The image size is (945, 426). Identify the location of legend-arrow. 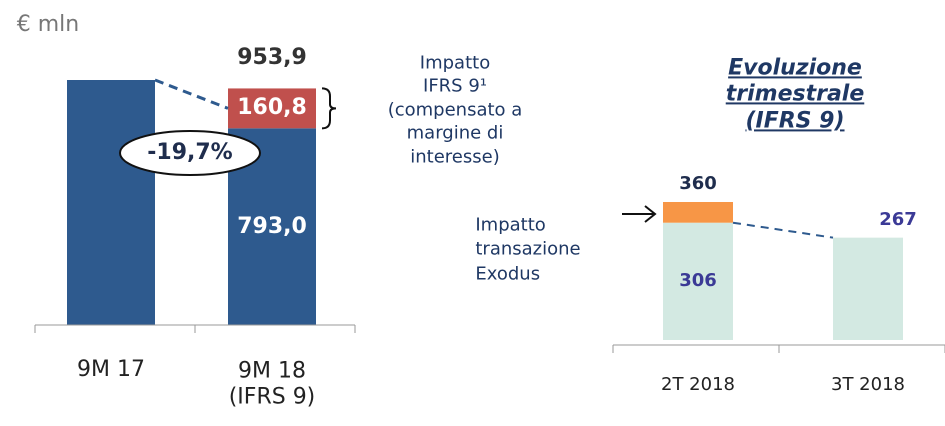
(639, 214).